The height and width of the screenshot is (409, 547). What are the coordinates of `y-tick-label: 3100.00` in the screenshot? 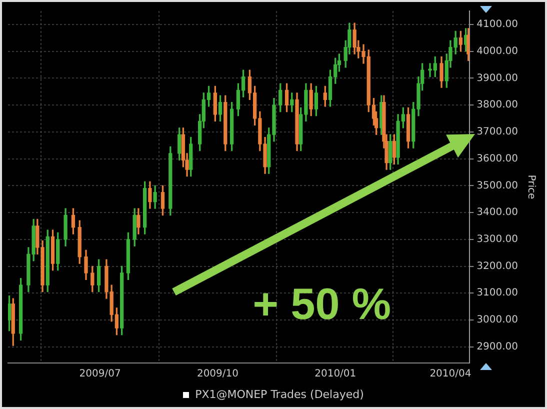 It's located at (497, 293).